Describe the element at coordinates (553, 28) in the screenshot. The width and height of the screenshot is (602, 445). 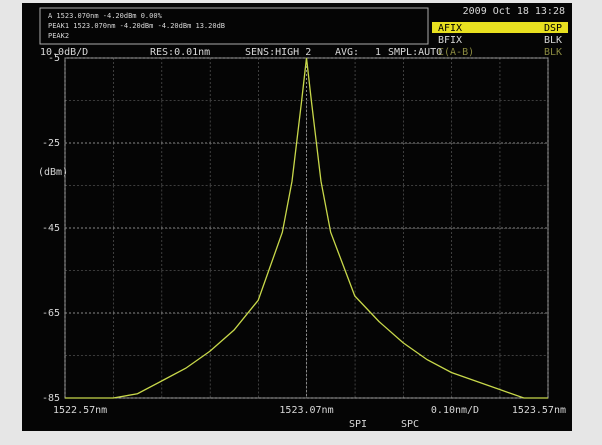
I see `trace-state: DSP` at that location.